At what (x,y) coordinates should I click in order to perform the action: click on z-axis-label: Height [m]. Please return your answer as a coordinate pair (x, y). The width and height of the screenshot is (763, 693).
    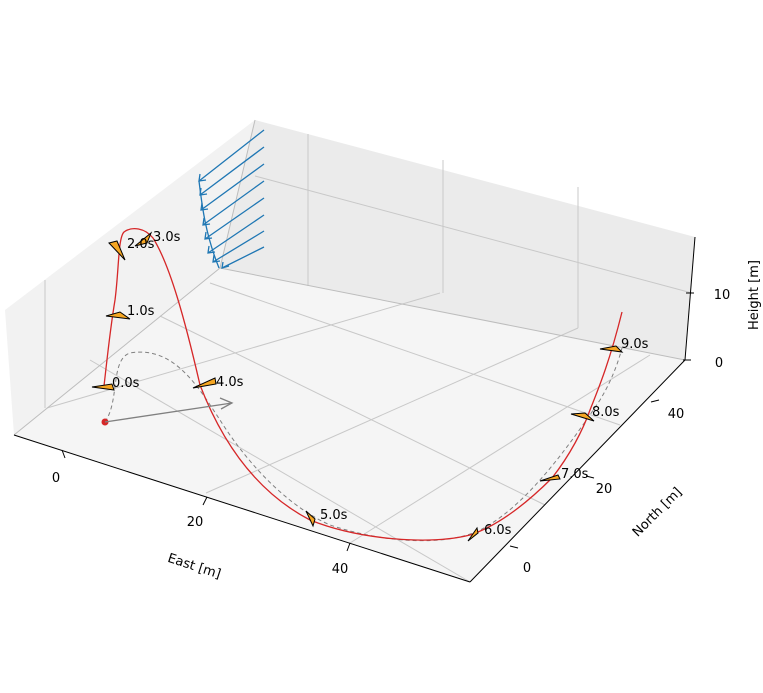
    Looking at the image, I should click on (754, 295).